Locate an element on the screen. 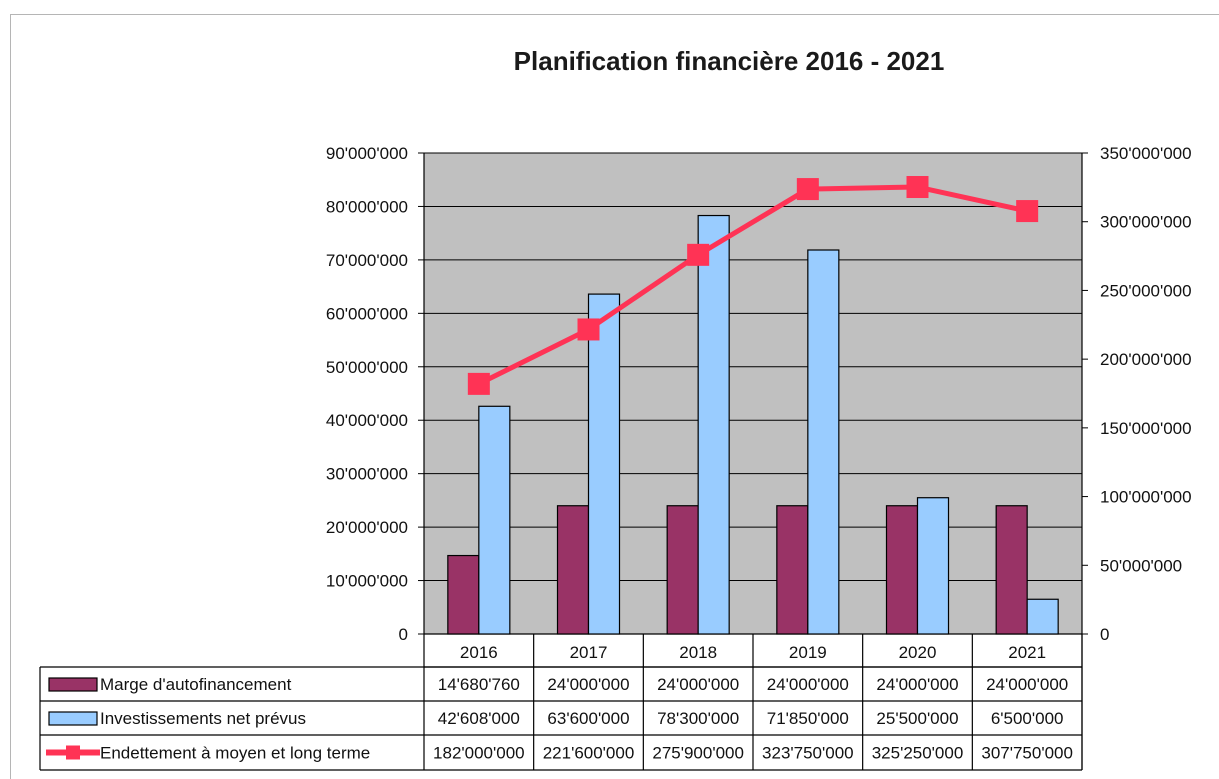 The width and height of the screenshot is (1219, 779). table-cell: 221'600'000 is located at coordinates (589, 753).